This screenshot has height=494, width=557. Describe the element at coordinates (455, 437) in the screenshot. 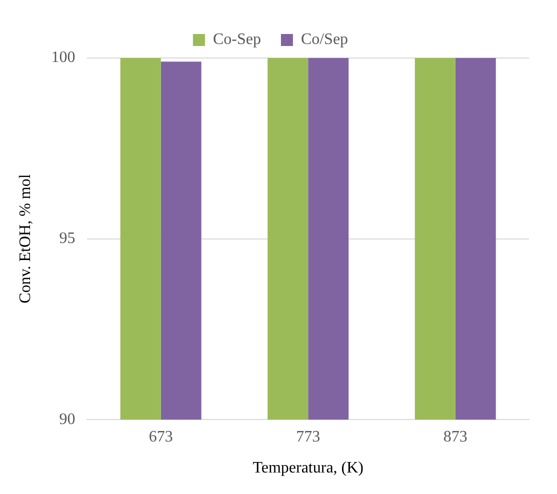

I see `x-tick-label: 873` at that location.